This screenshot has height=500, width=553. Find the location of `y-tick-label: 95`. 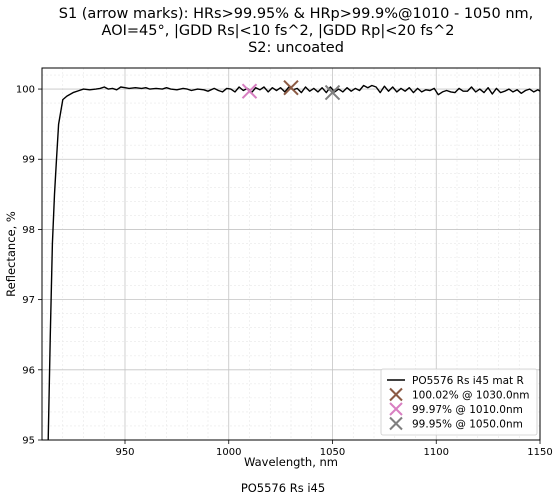

y-tick-label: 95 is located at coordinates (28, 441).